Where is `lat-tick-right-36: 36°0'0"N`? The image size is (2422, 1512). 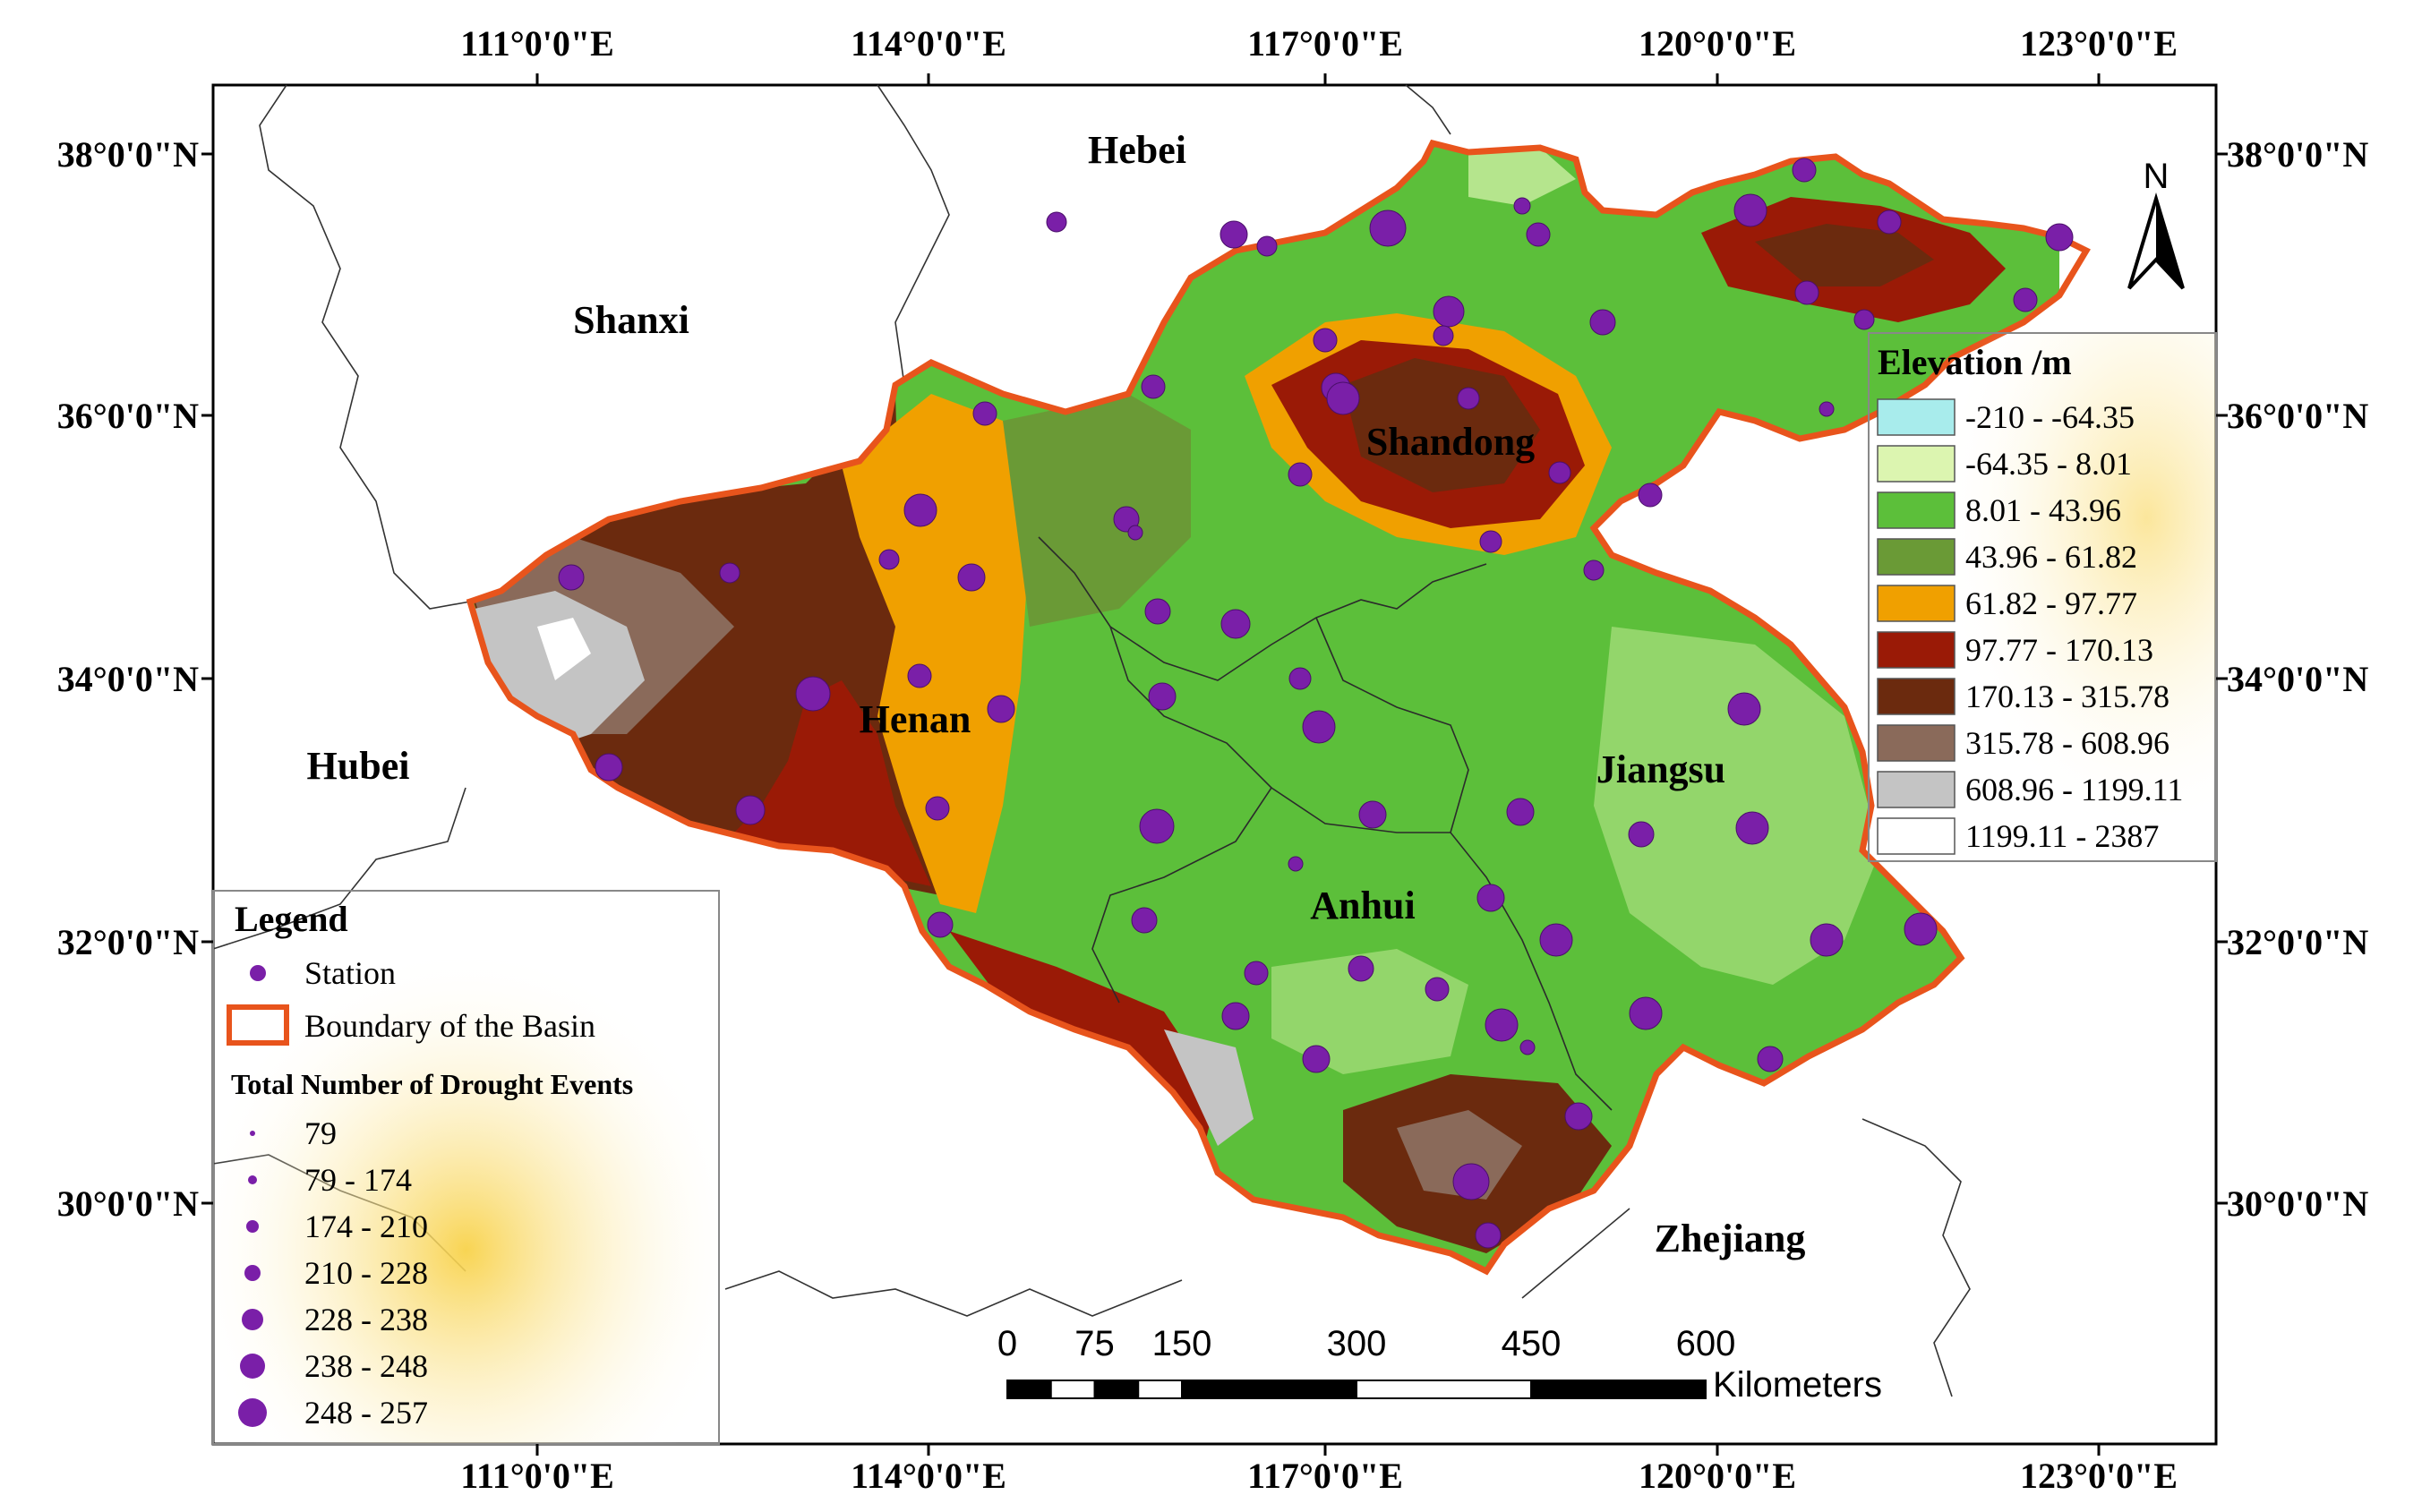 lat-tick-right-36: 36°0'0"N is located at coordinates (2297, 416).